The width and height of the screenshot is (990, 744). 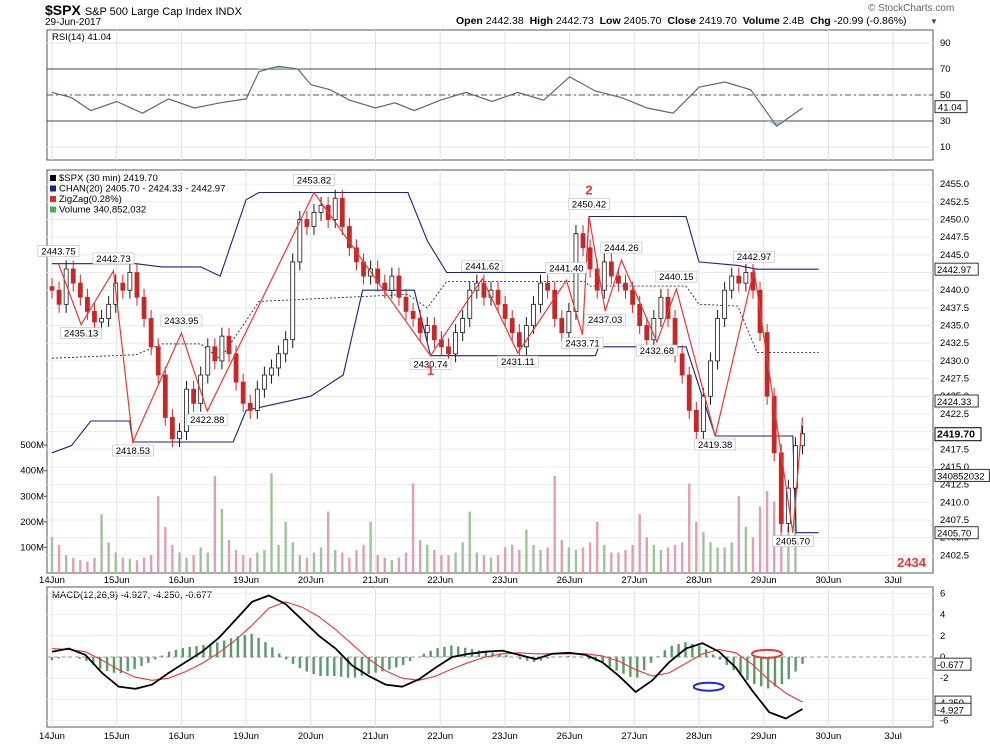 What do you see at coordinates (113, 259) in the screenshot?
I see `peak-label: 2442.73` at bounding box center [113, 259].